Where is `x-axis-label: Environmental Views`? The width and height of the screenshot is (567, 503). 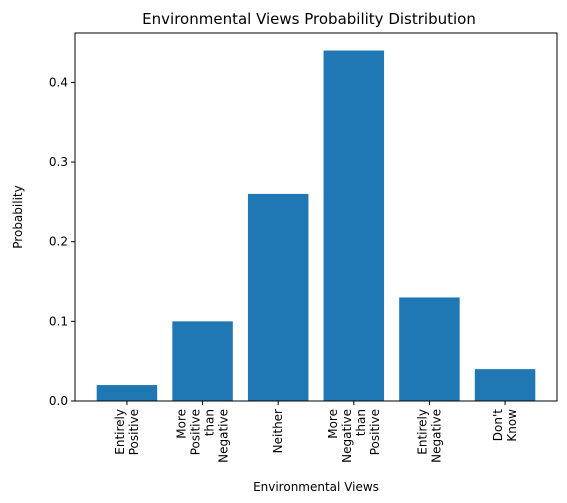 x-axis-label: Environmental Views is located at coordinates (316, 487).